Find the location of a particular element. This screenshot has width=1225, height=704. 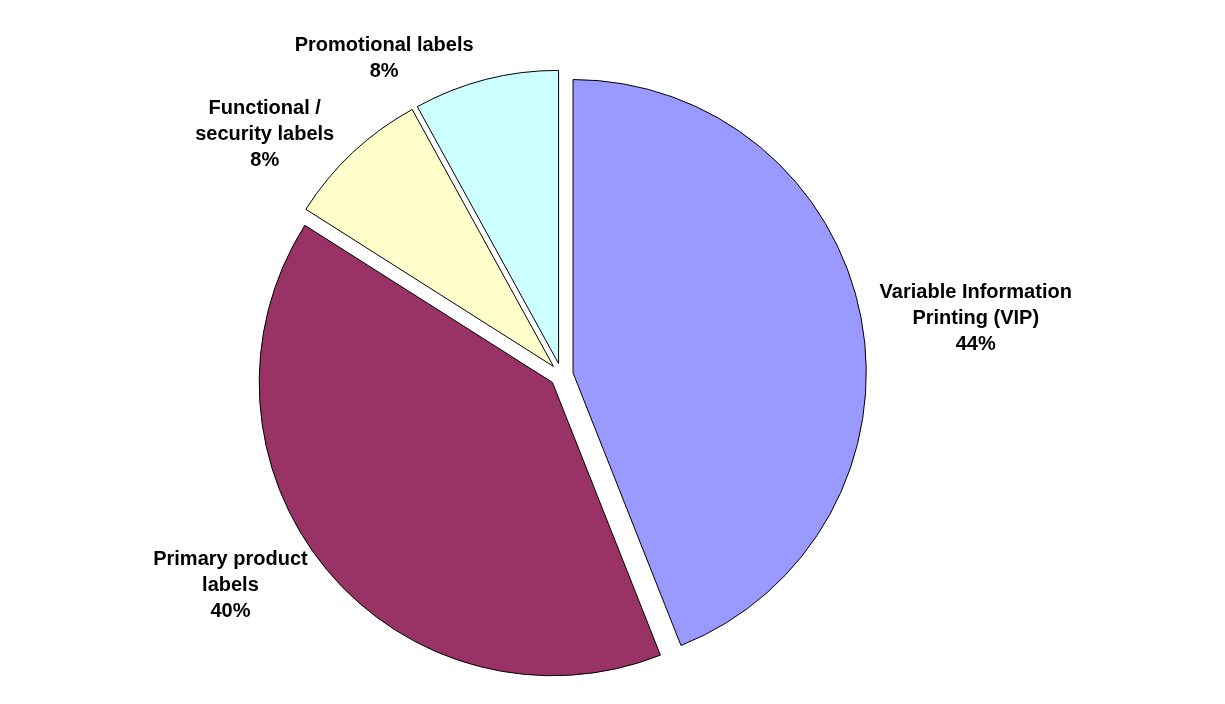

data-label: 40% is located at coordinates (230, 610).